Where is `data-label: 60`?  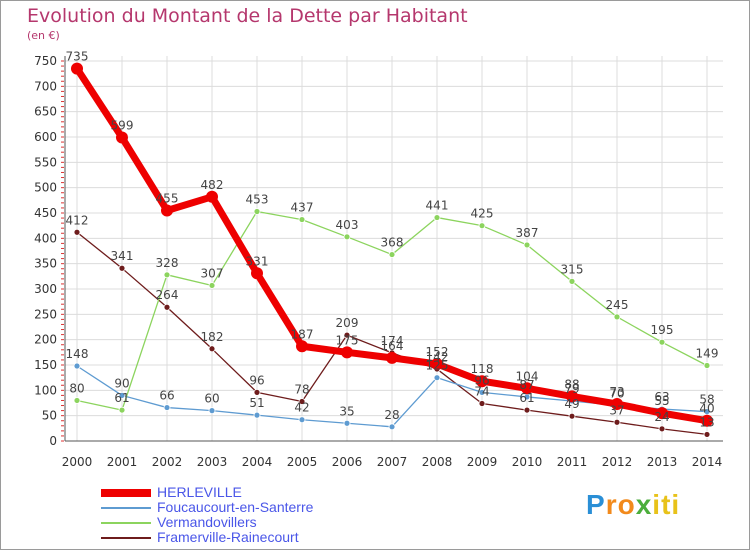 data-label: 60 is located at coordinates (211, 399).